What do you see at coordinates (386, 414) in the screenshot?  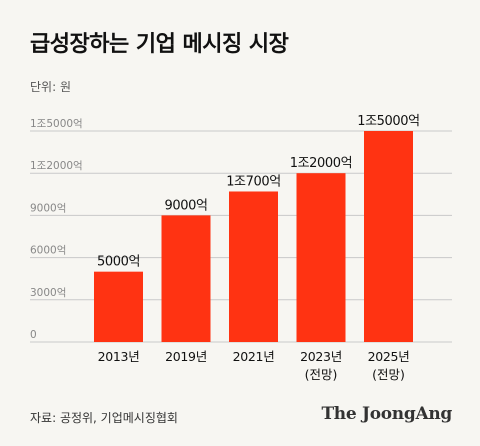 I see `joongang-logo: The JoongAng` at bounding box center [386, 414].